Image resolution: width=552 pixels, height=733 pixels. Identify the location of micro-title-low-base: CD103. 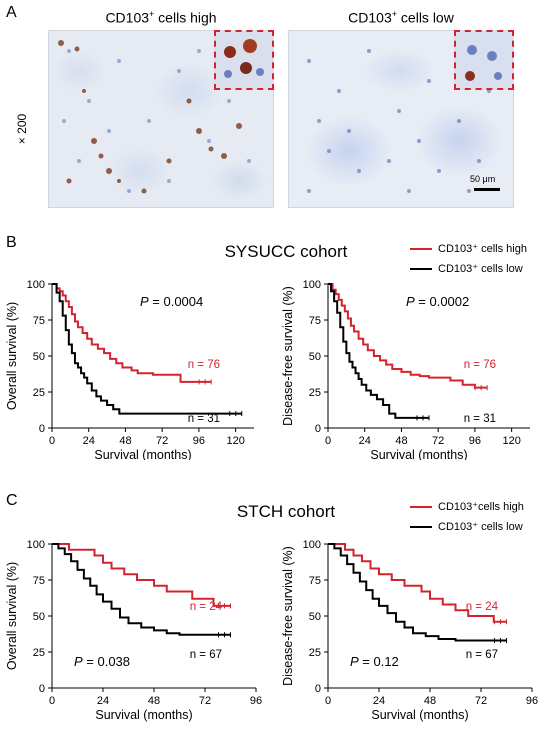
(370, 17).